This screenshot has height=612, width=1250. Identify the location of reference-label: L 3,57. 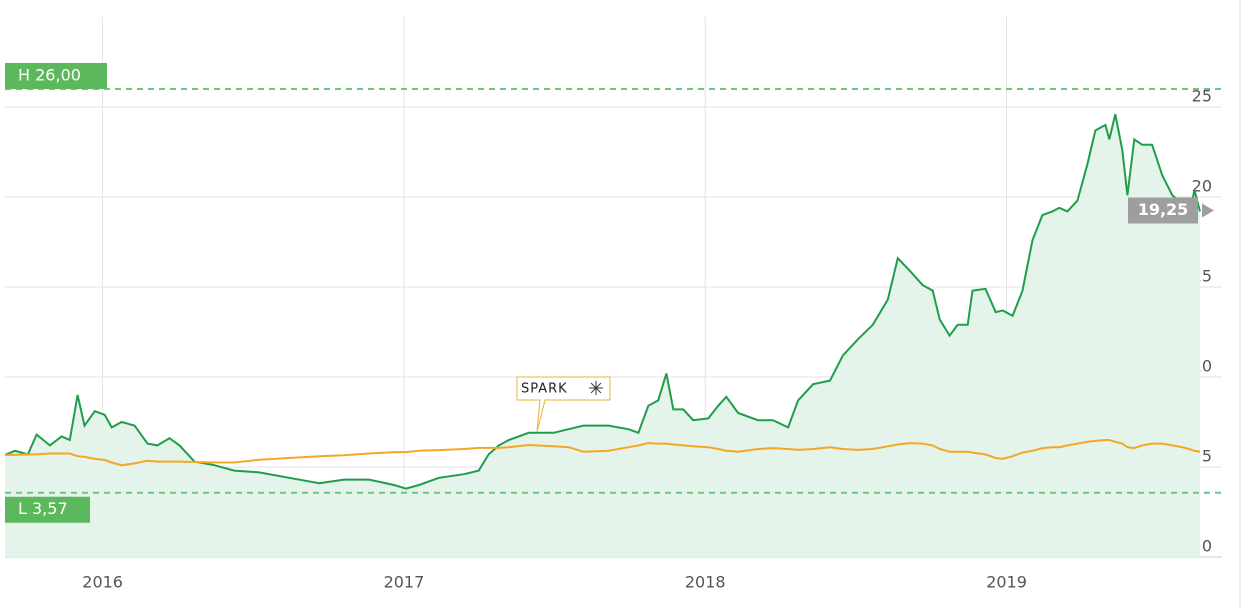
(47, 509).